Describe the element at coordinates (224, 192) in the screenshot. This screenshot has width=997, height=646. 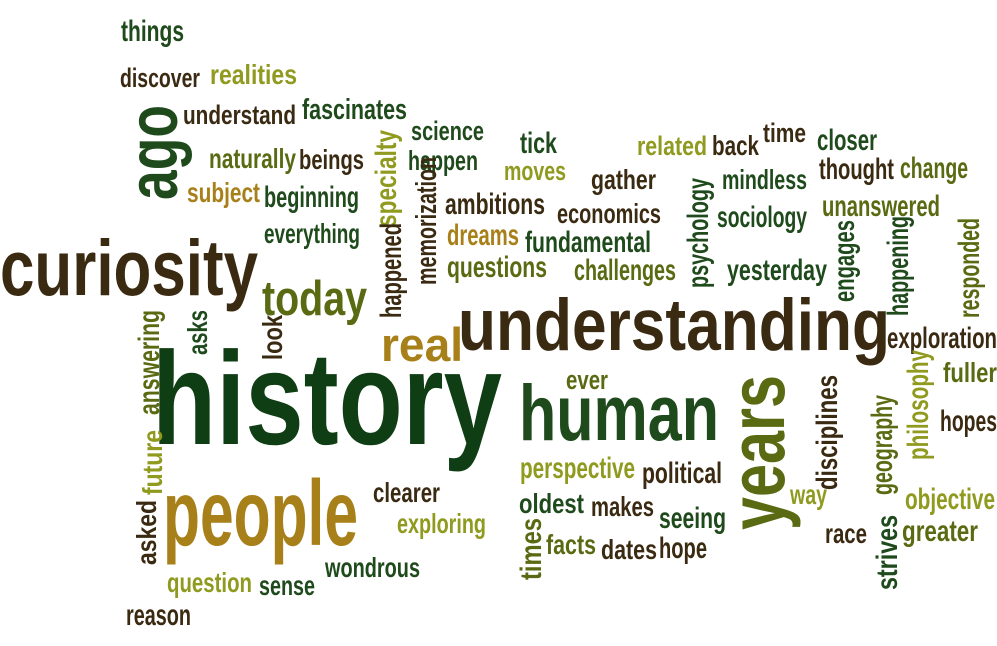
I see `word-subject: subject` at that location.